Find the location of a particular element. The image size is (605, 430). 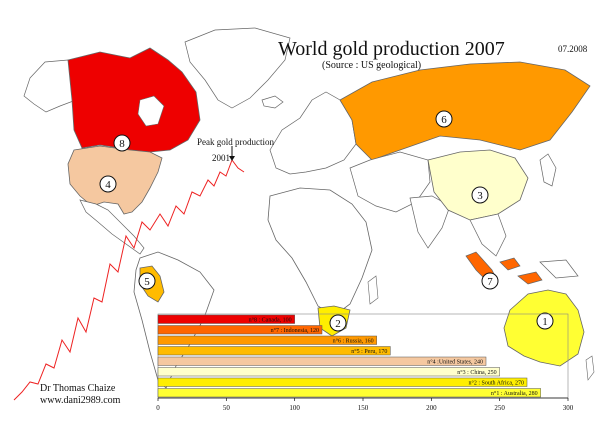

papua-shape is located at coordinates (559, 269).